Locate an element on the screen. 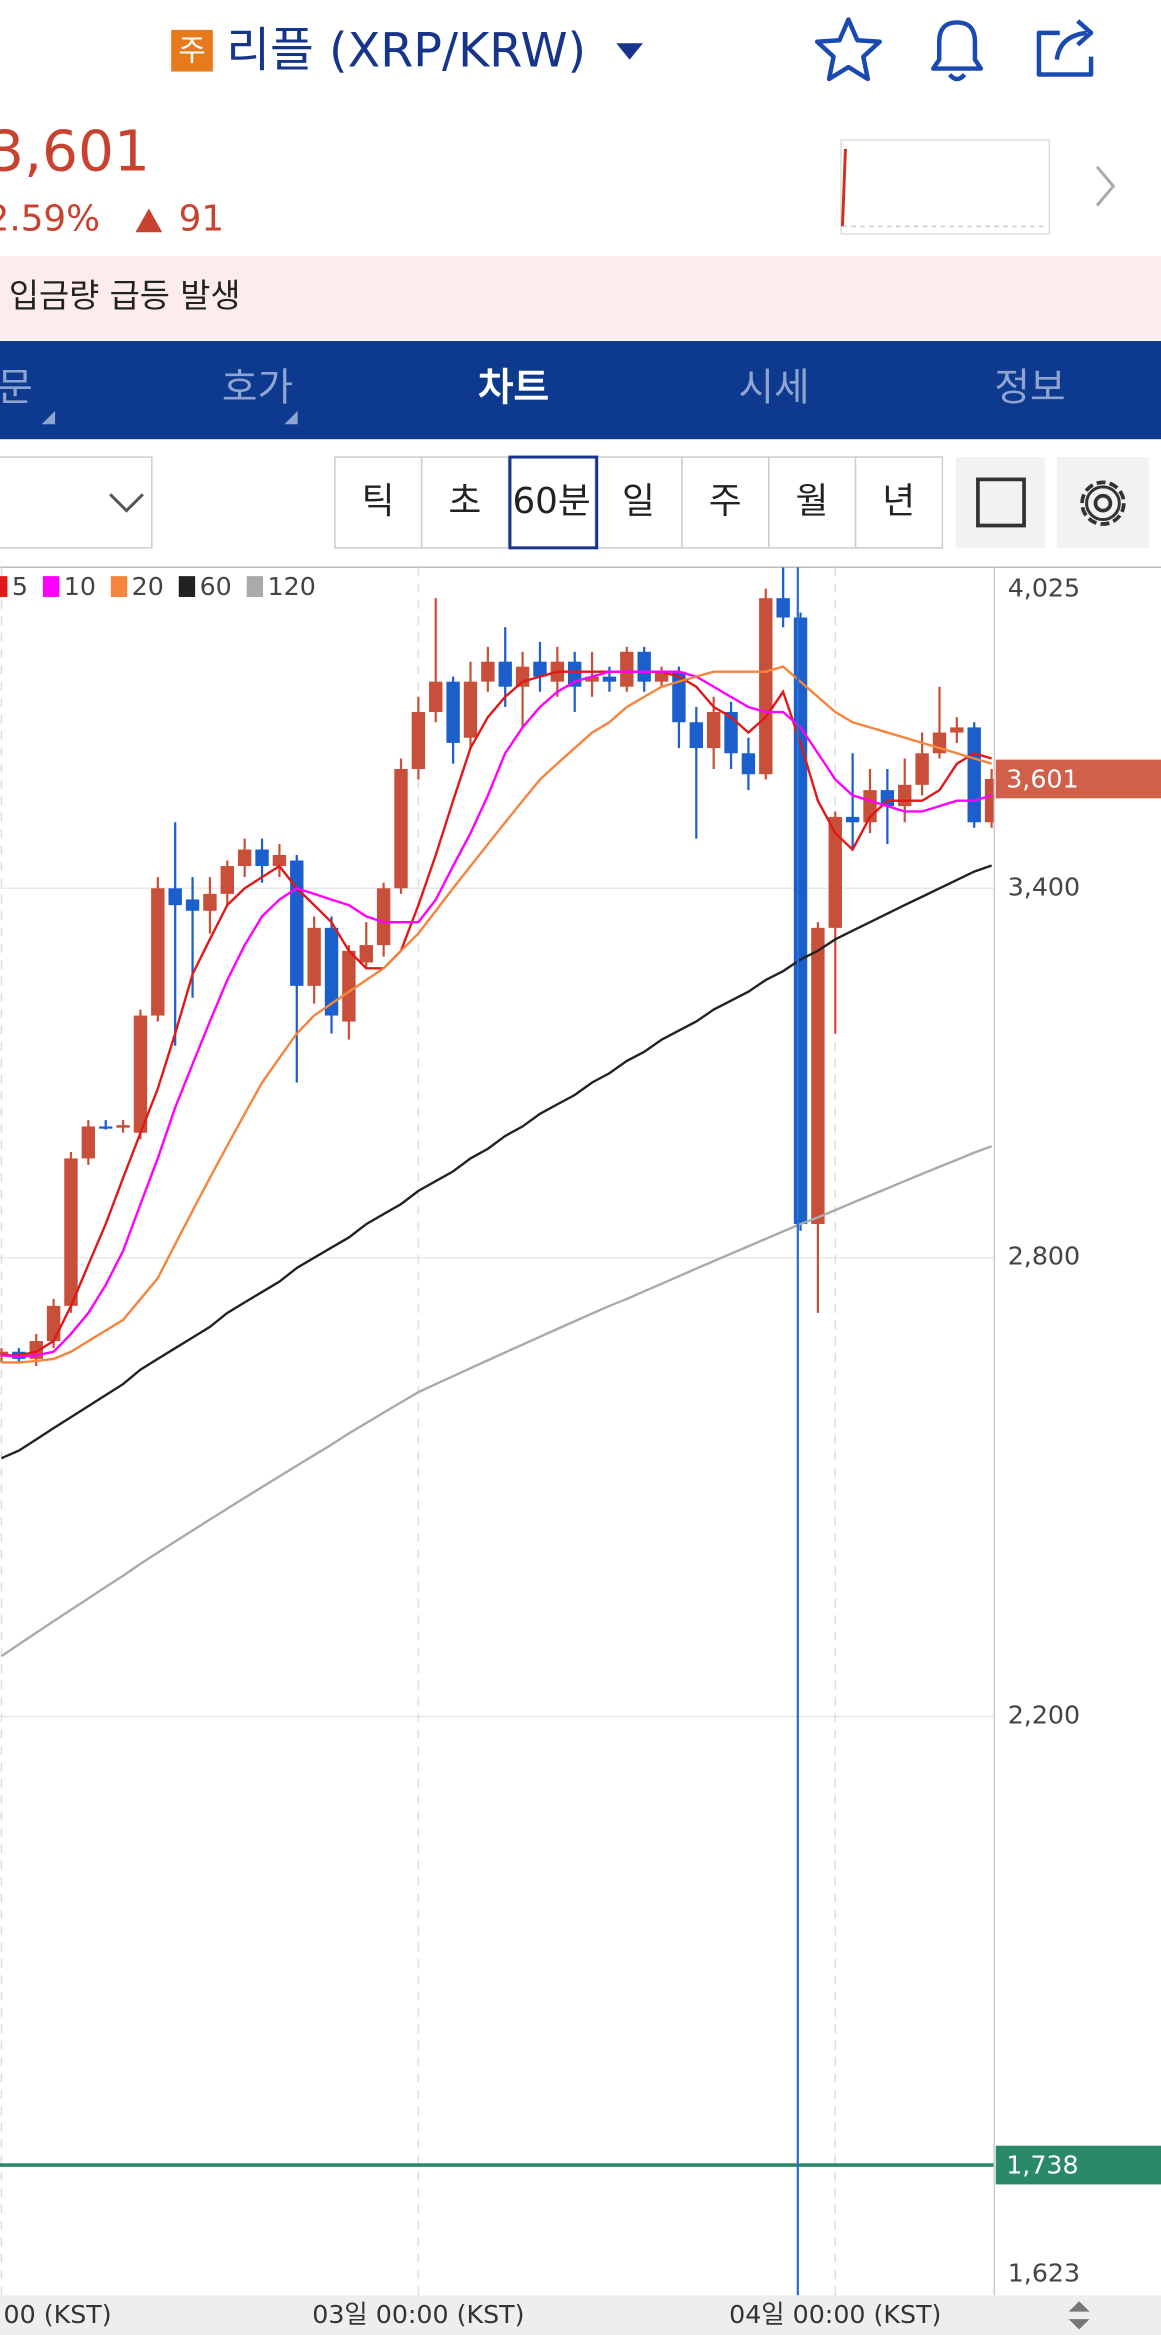  select-chevron is located at coordinates (126, 503).